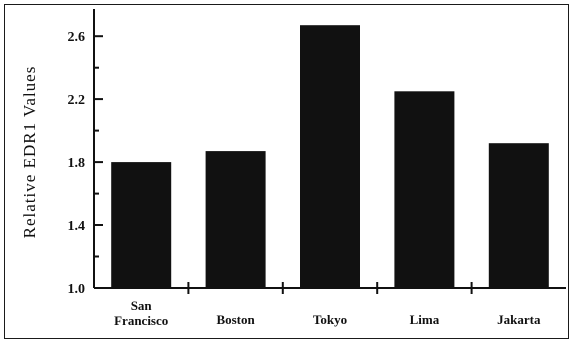  What do you see at coordinates (142, 305) in the screenshot?
I see `x-tick-label-line: San` at bounding box center [142, 305].